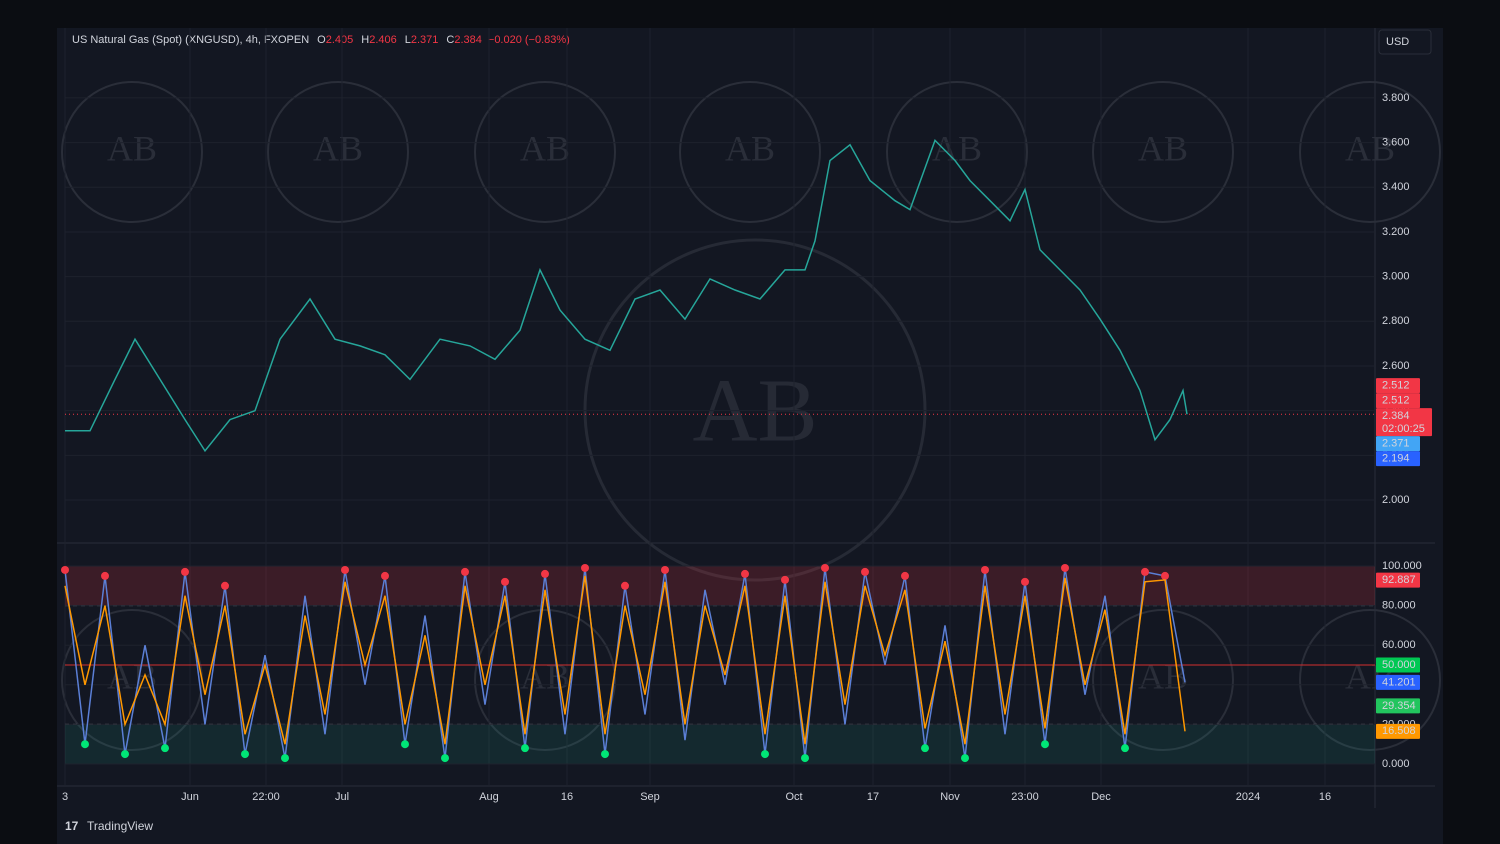 Image resolution: width=1500 pixels, height=844 pixels. Describe the element at coordinates (1248, 797) in the screenshot. I see `x-tick-label: 2024` at that location.